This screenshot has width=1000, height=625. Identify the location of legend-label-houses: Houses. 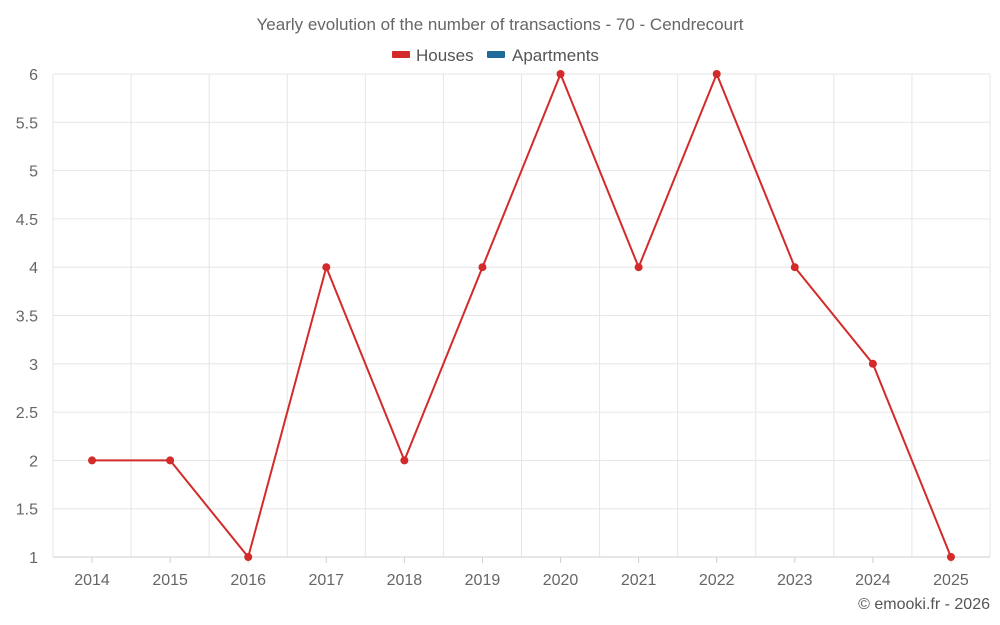
(445, 55).